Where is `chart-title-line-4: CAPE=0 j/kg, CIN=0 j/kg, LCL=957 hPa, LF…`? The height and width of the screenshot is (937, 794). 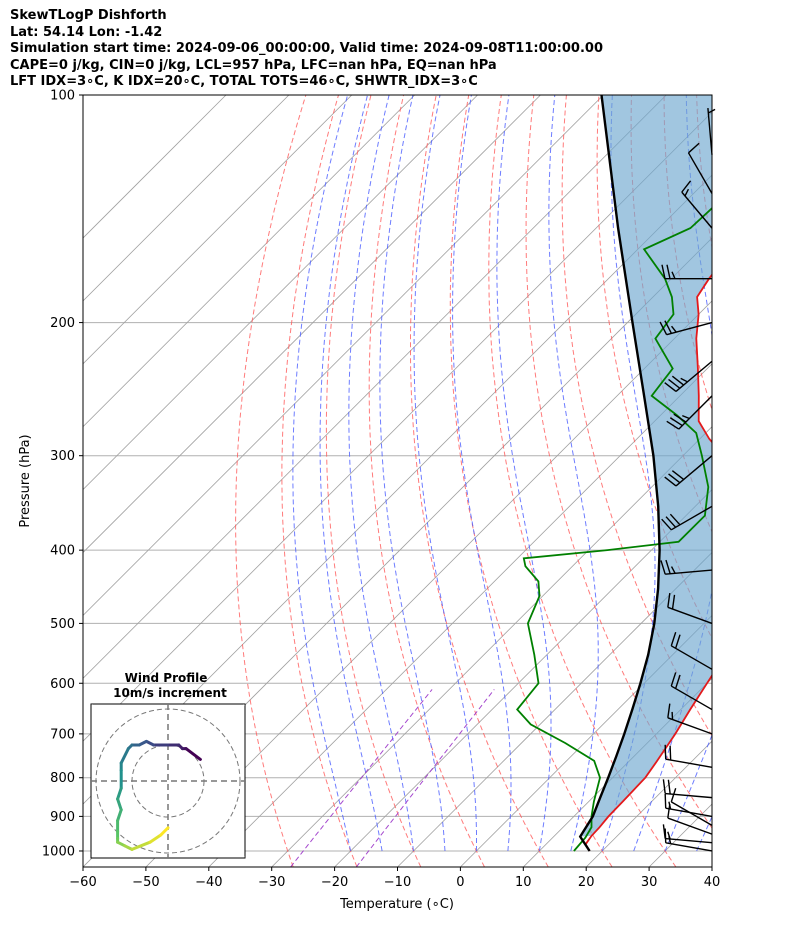 chart-title-line-4: CAPE=0 j/kg, CIN=0 j/kg, LCL=957 hPa, LF… is located at coordinates (253, 65).